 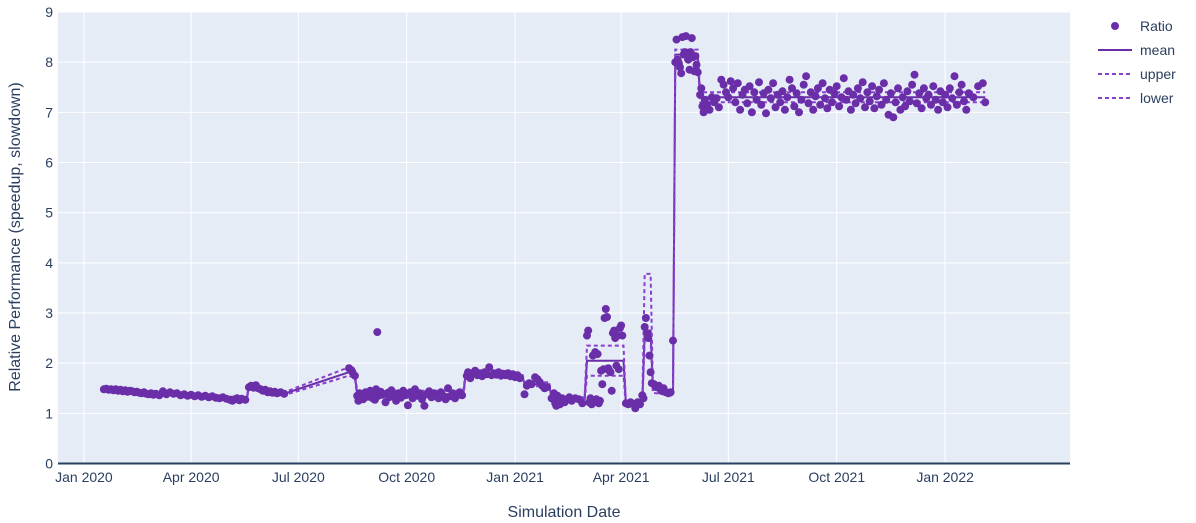 I want to click on y-tick-label: 0, so click(x=49, y=464).